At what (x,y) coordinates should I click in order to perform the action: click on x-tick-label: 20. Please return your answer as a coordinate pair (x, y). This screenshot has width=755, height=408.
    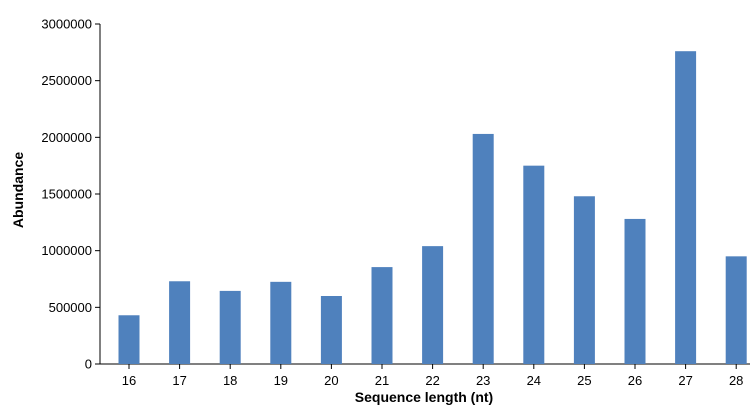
    Looking at the image, I should click on (331, 380).